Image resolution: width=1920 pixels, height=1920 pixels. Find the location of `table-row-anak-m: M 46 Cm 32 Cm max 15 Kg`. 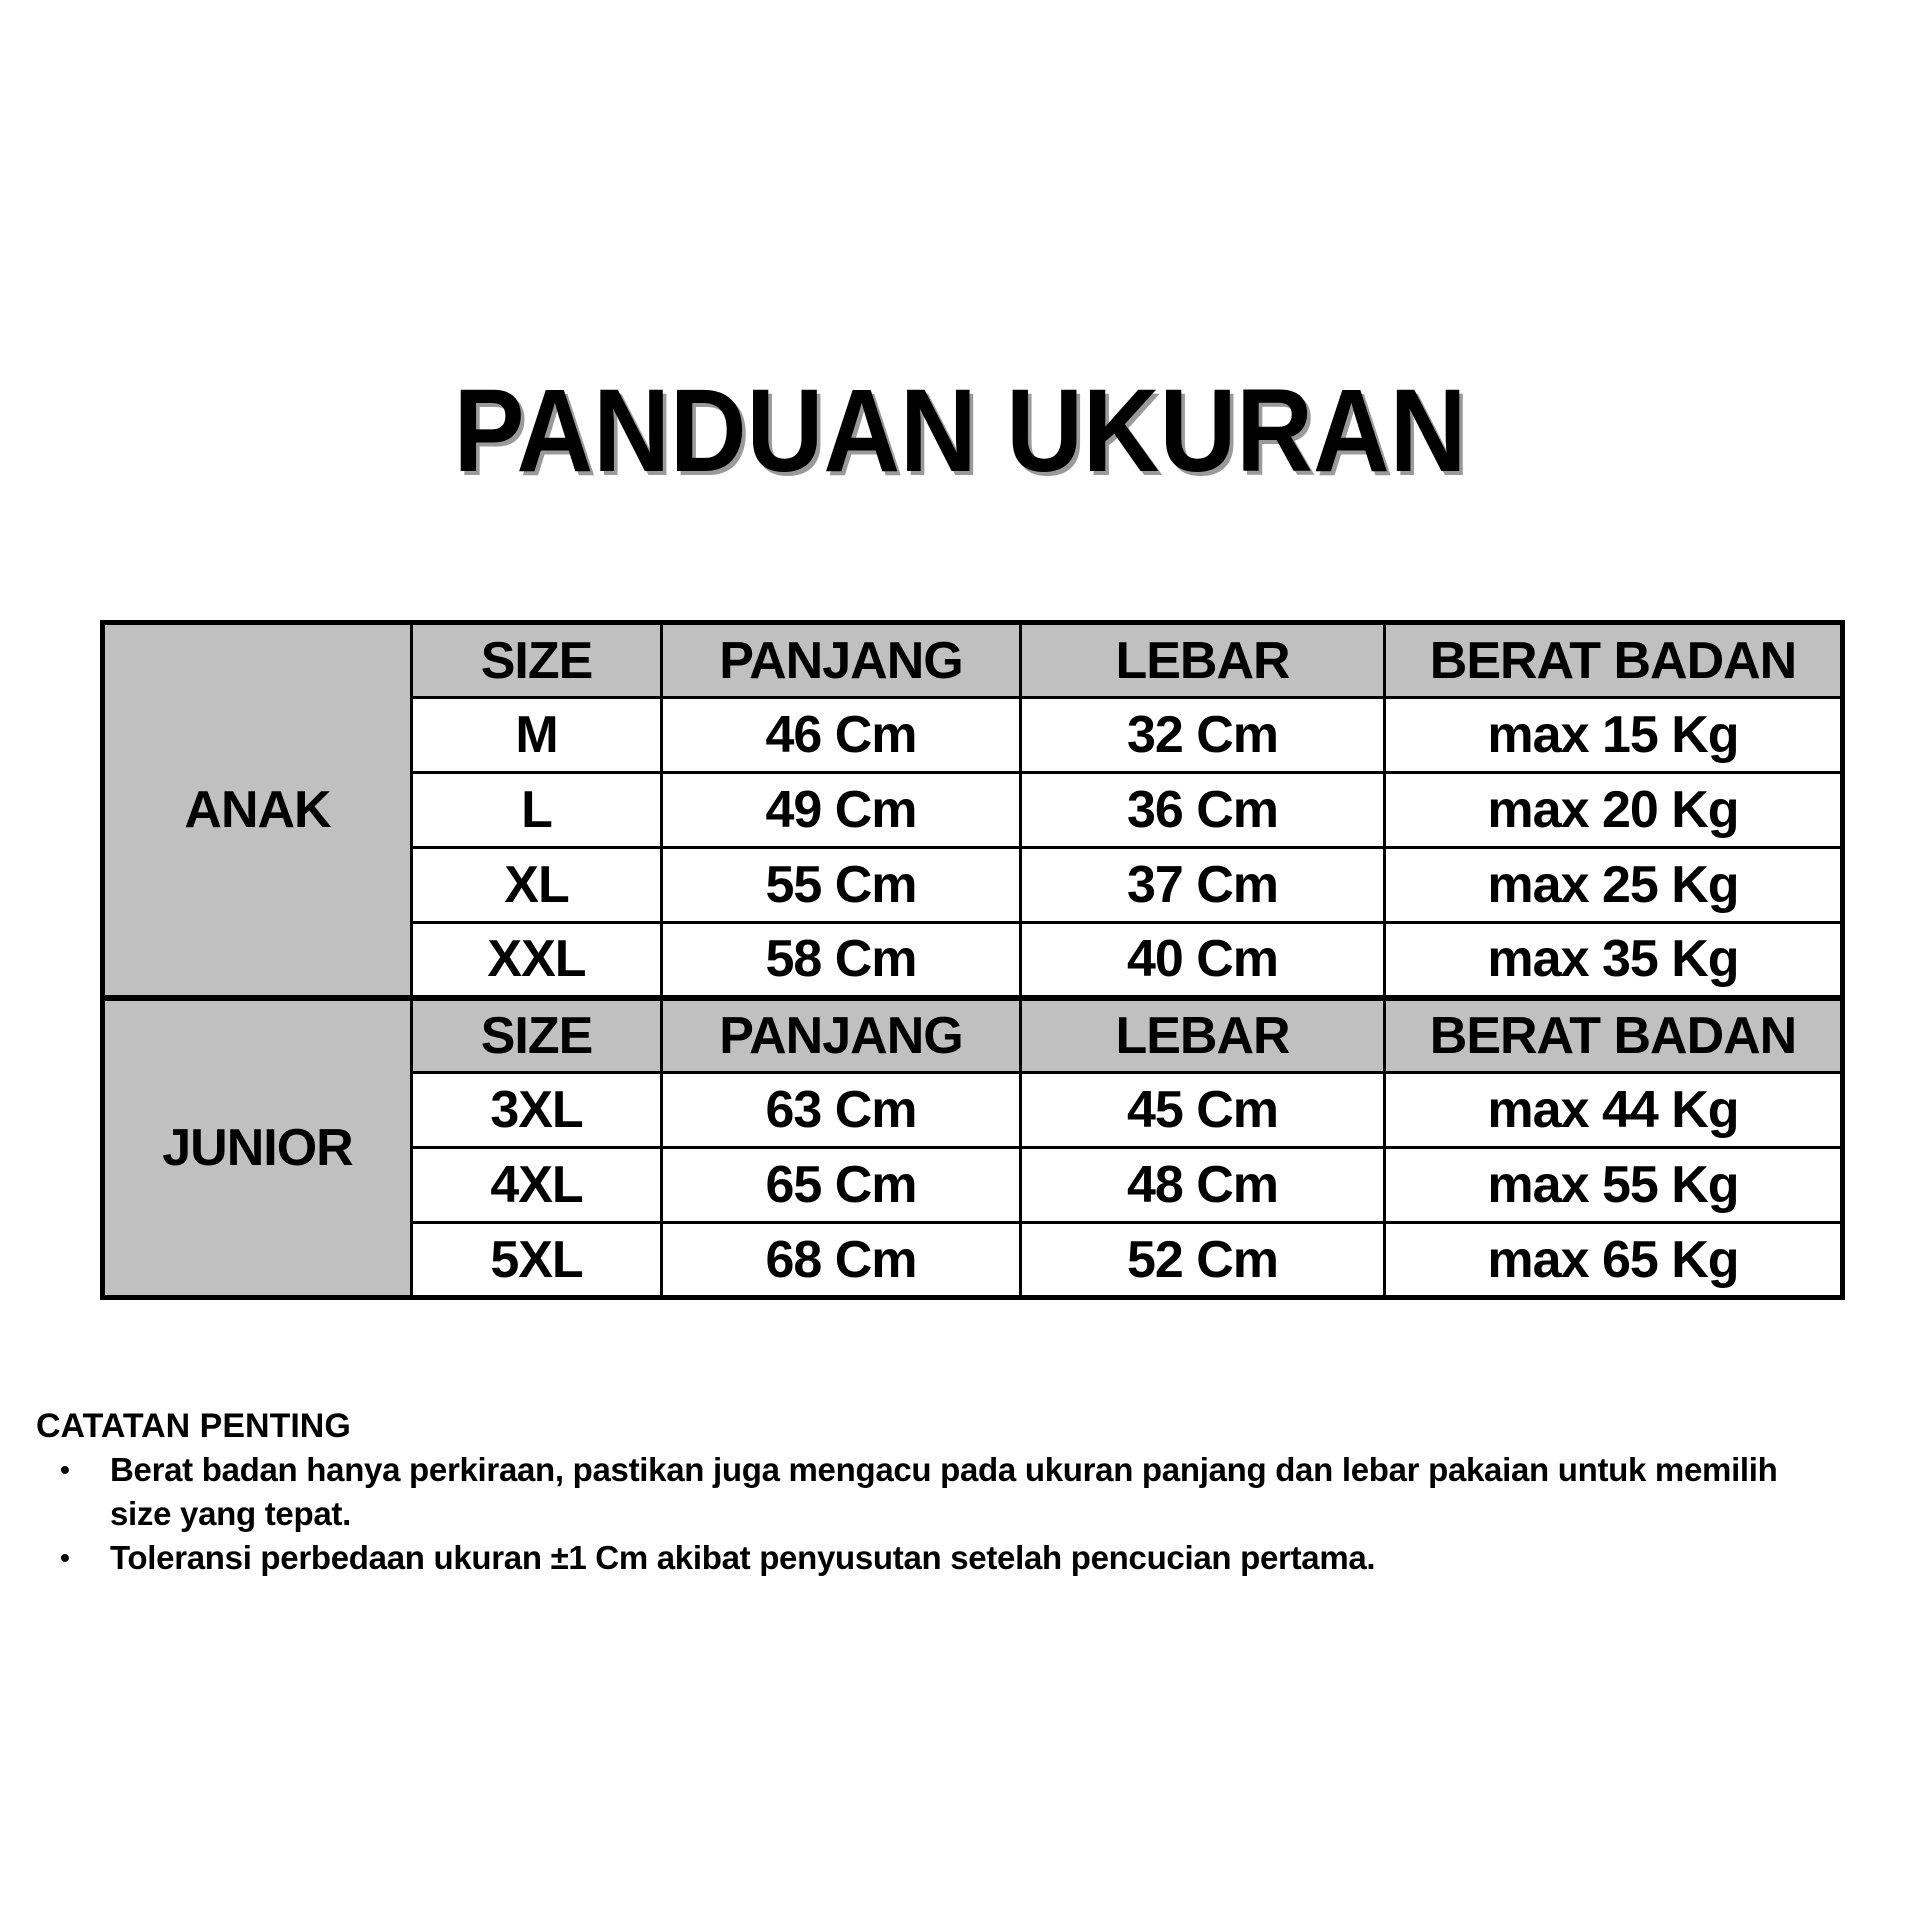

table-row-anak-m: M 46 Cm 32 Cm max 15 Kg is located at coordinates (973, 735).